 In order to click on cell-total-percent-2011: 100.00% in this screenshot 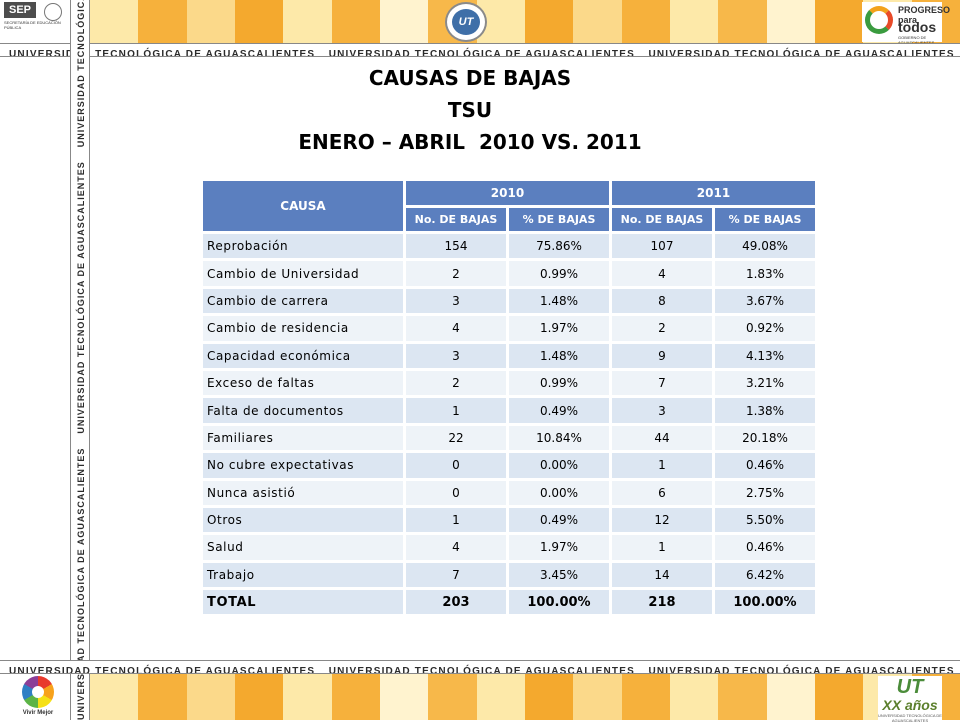, I will do `click(765, 602)`.